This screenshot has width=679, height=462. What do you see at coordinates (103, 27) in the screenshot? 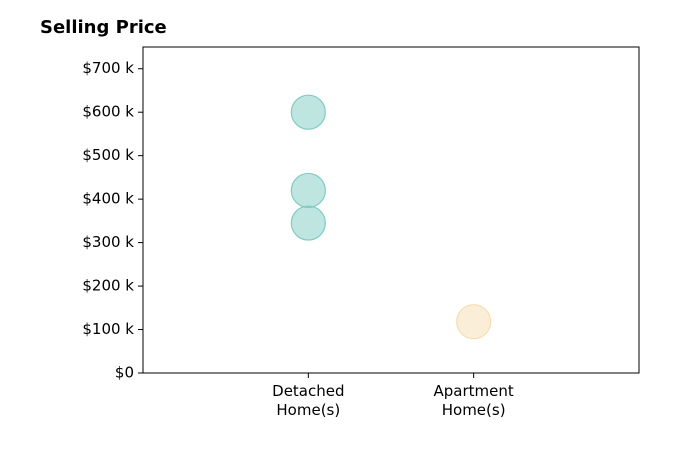
I see `chart-title: Selling Price` at bounding box center [103, 27].